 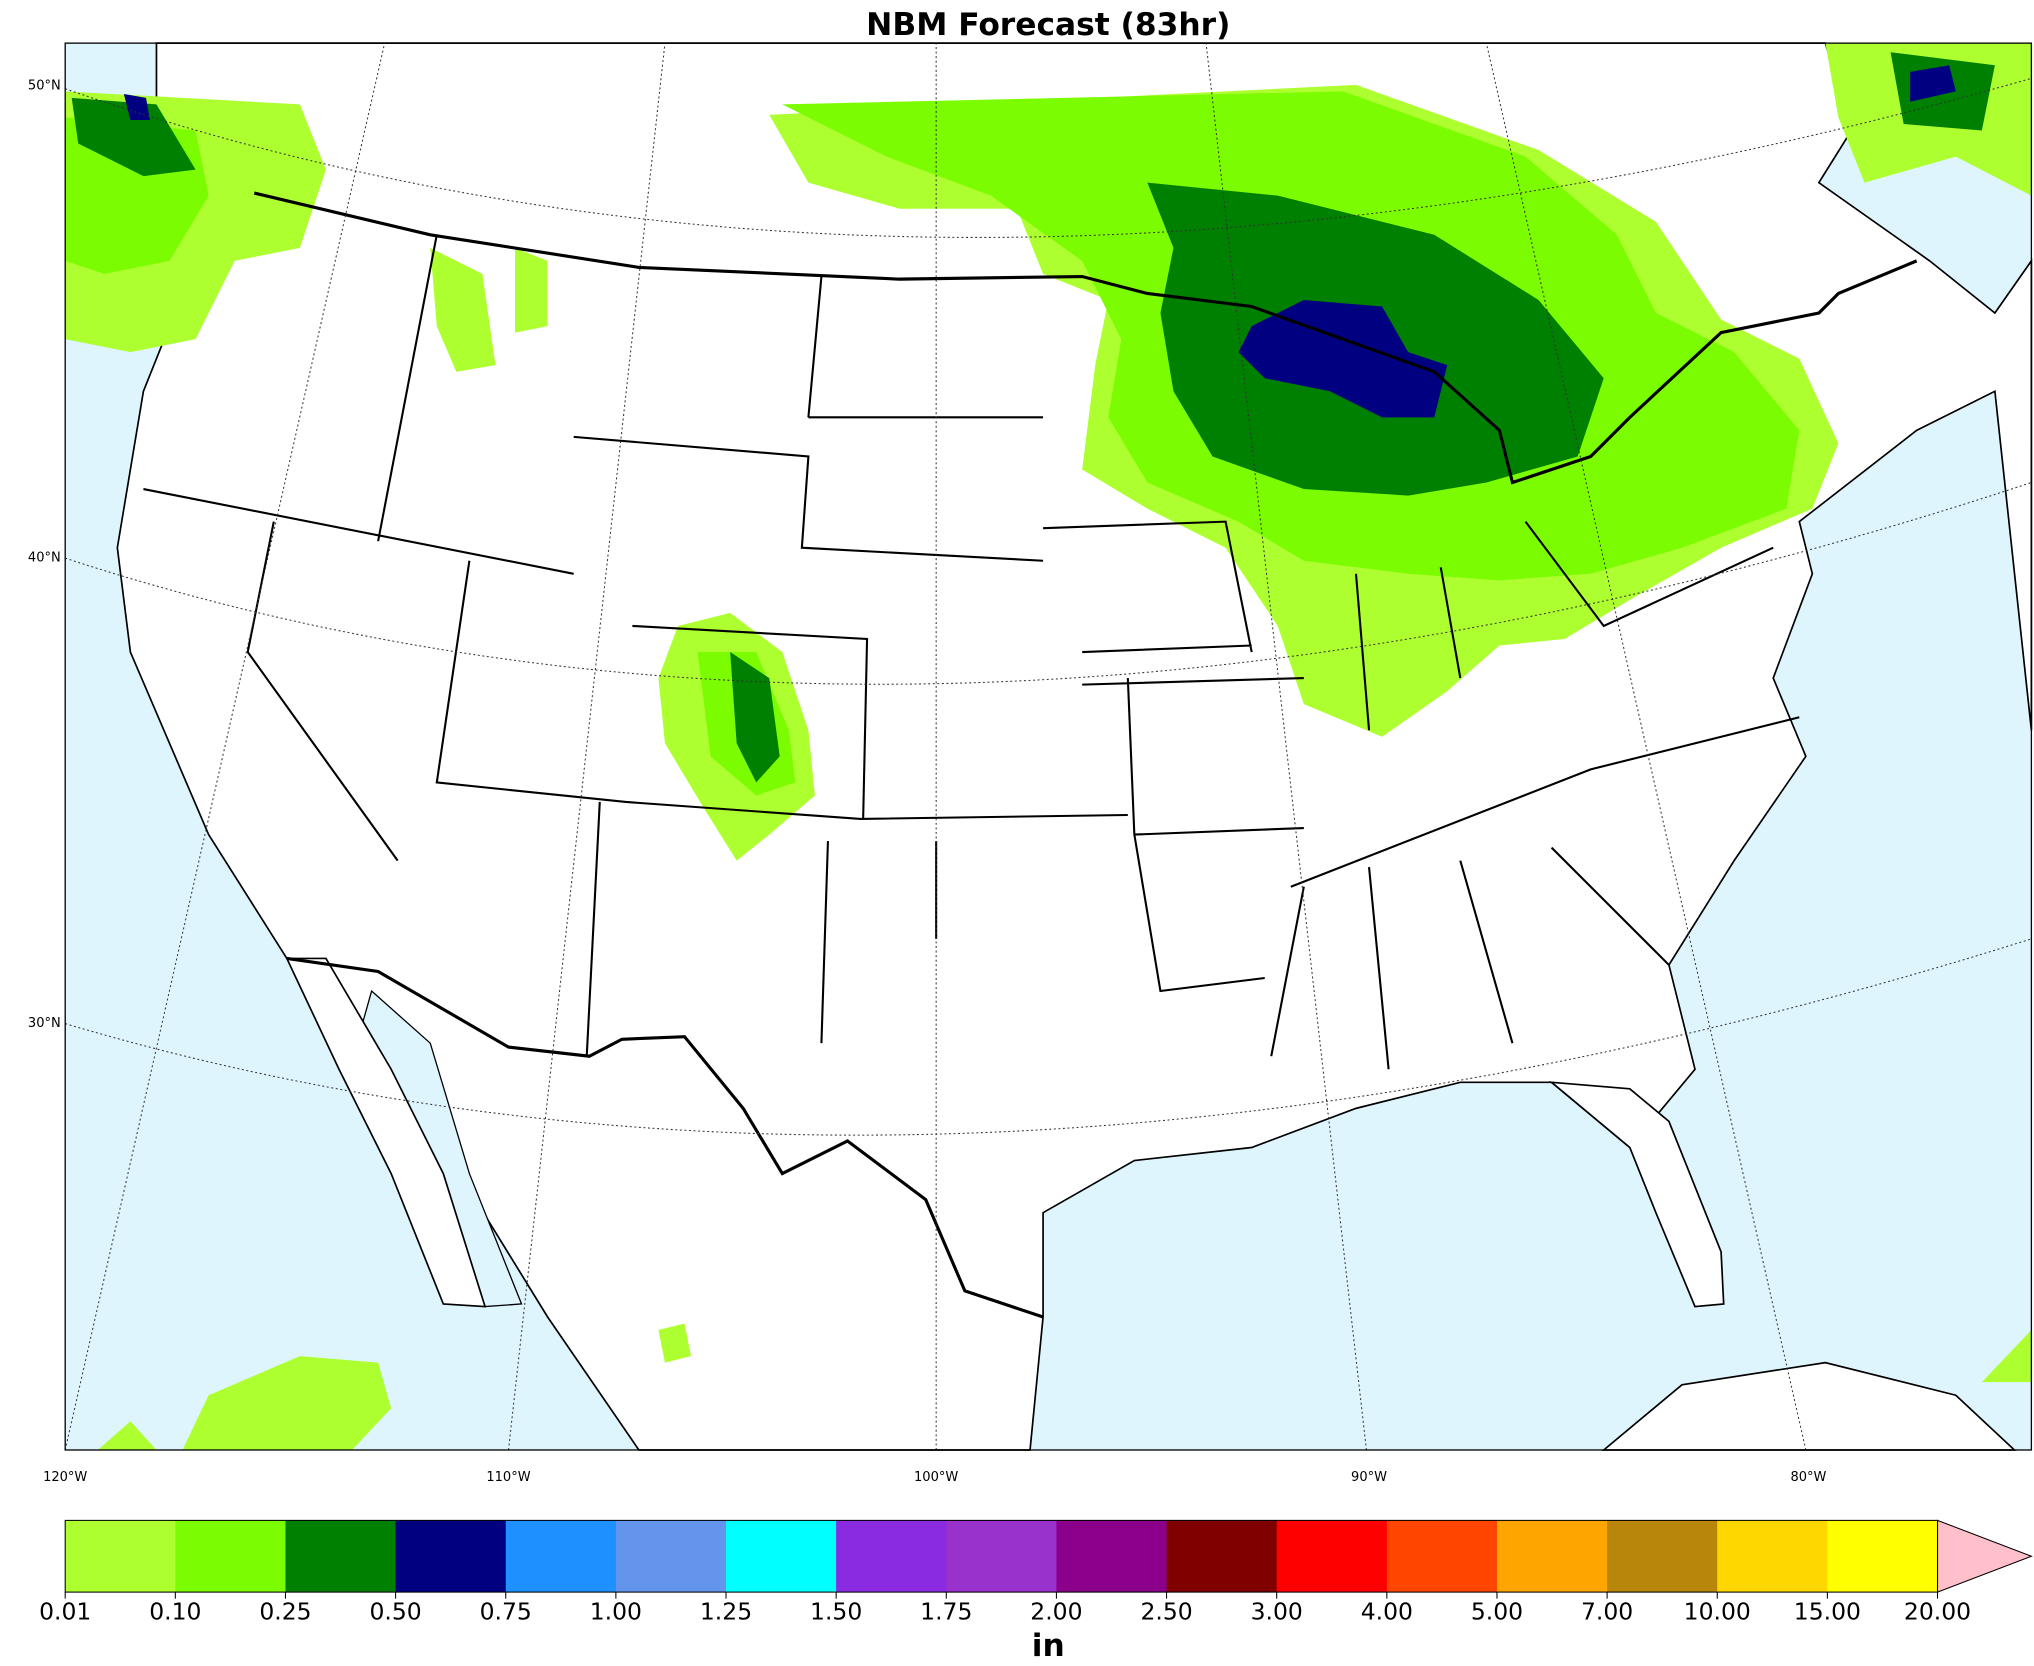 I want to click on lat-label: 40°N, so click(x=44, y=558).